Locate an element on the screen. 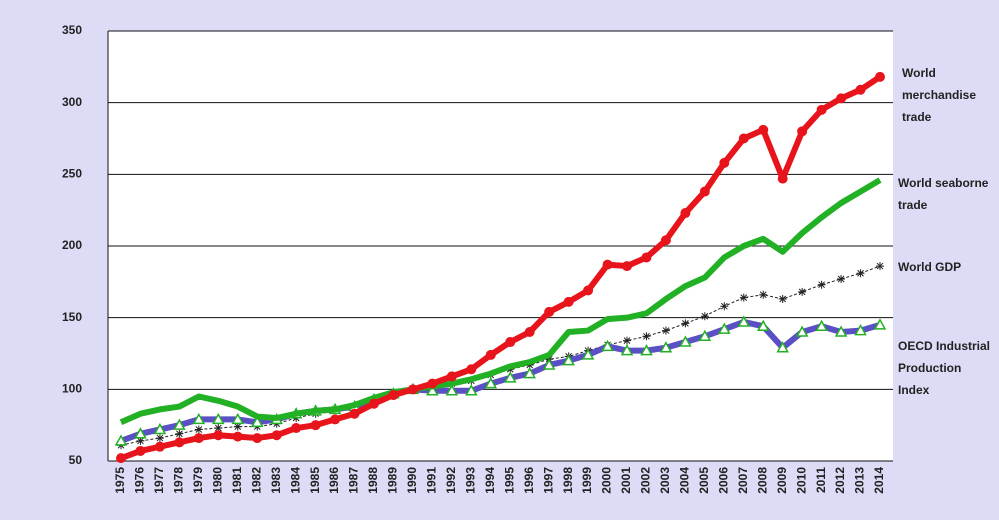  y-tick-label: 50 is located at coordinates (76, 460).